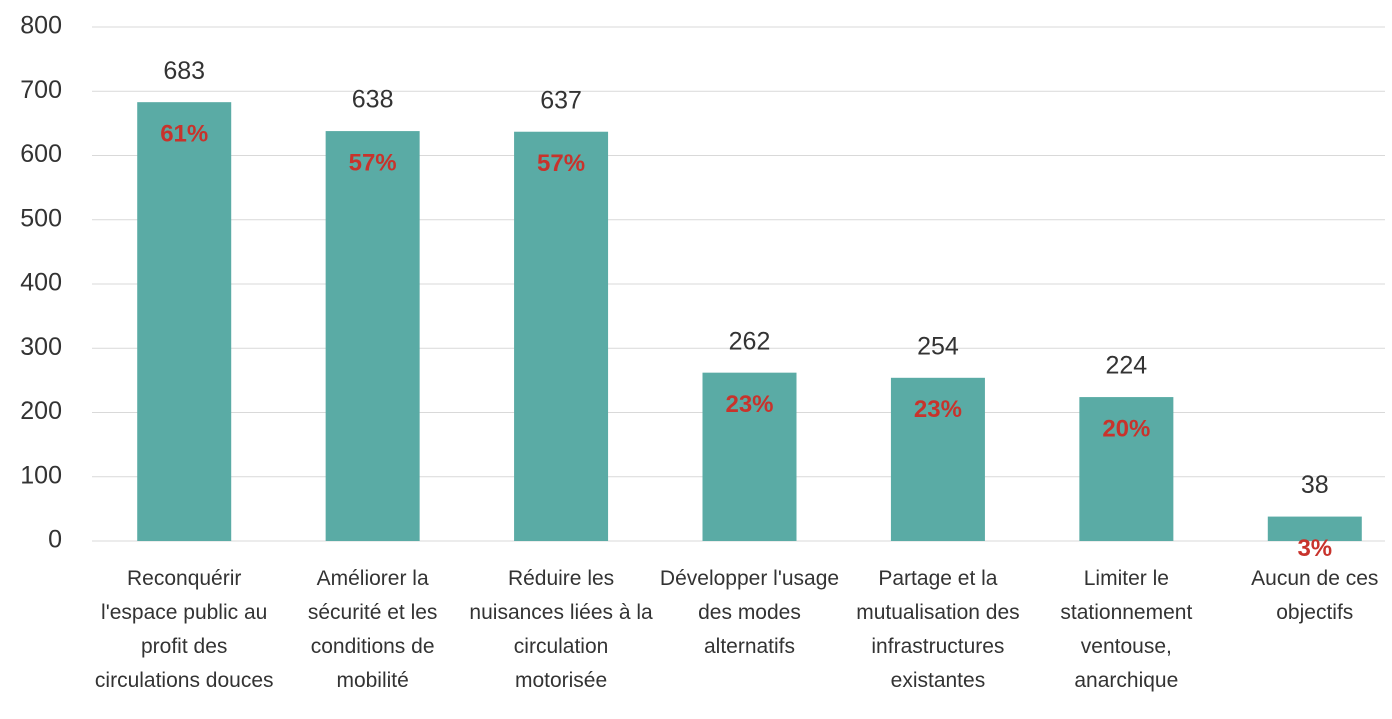 Image resolution: width=1392 pixels, height=719 pixels. Describe the element at coordinates (41, 26) in the screenshot. I see `y-tick-label: 800` at that location.